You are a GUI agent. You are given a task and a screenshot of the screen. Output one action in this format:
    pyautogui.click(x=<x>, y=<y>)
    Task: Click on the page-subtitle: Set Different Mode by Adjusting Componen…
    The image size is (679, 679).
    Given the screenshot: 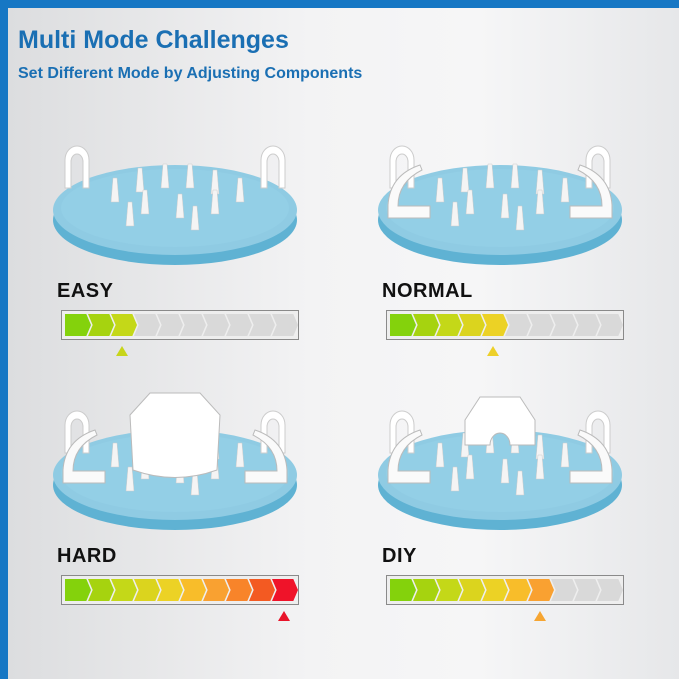 What is the action you would take?
    pyautogui.click(x=190, y=73)
    